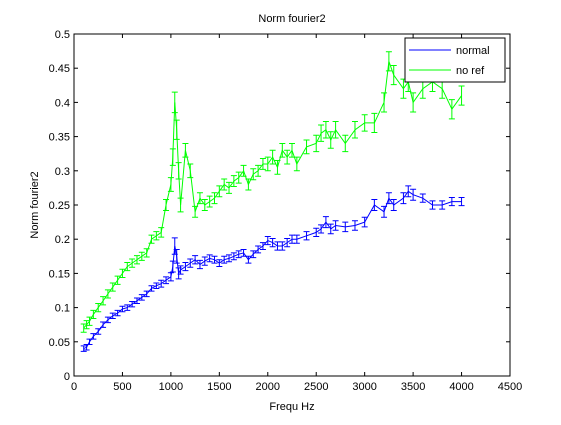 The height and width of the screenshot is (425, 561). What do you see at coordinates (62, 35) in the screenshot?
I see `y-tick-label: 0.5` at bounding box center [62, 35].